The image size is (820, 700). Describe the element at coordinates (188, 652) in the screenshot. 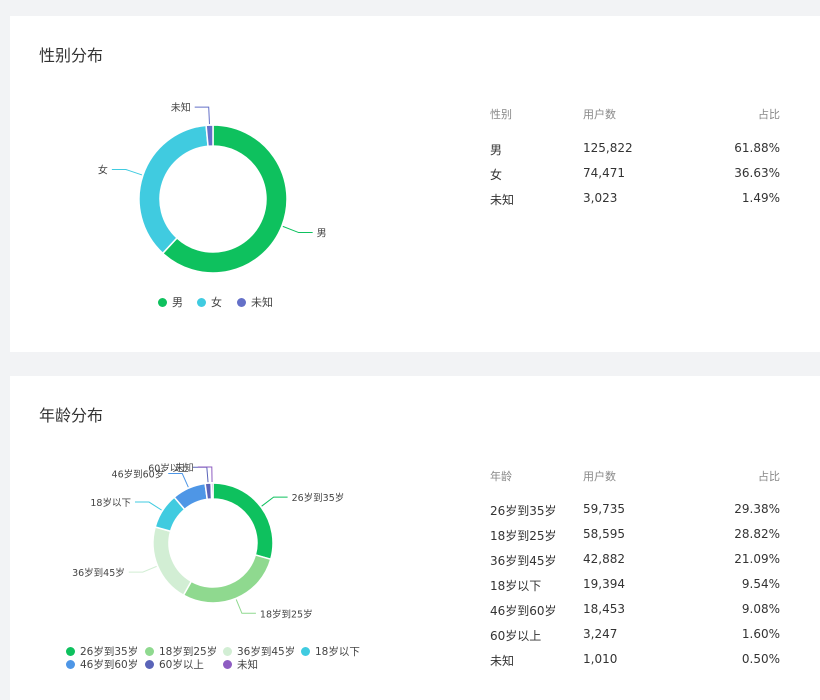

I see `age-legend-label: 18岁到25岁` at that location.